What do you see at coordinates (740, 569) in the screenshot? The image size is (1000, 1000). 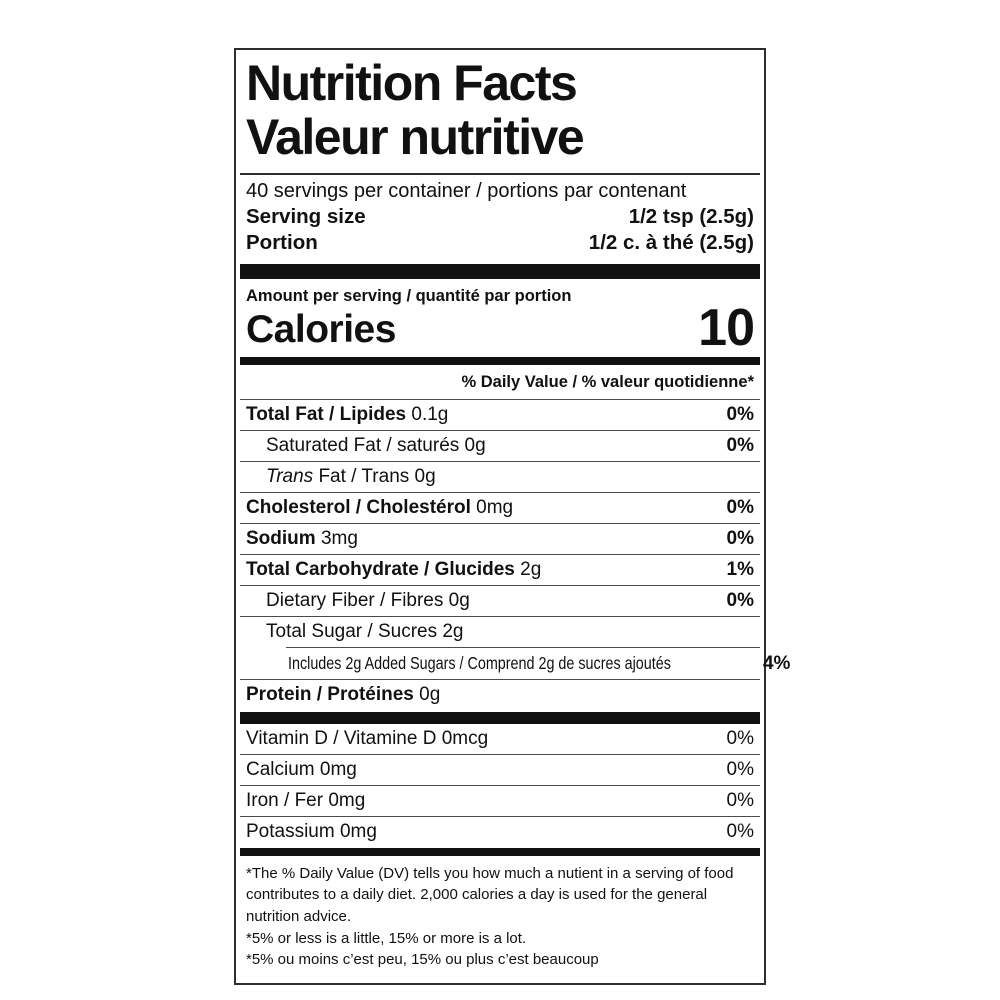 I see `daily-value-percent: 1%` at bounding box center [740, 569].